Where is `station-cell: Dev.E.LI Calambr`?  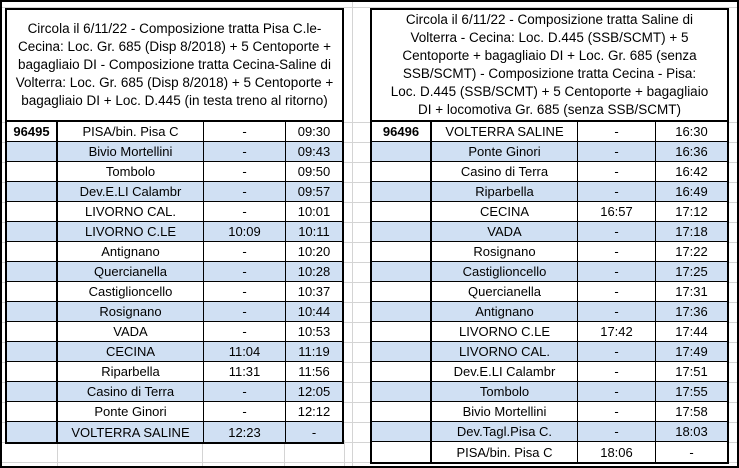
station-cell: Dev.E.LI Calambr is located at coordinates (505, 371).